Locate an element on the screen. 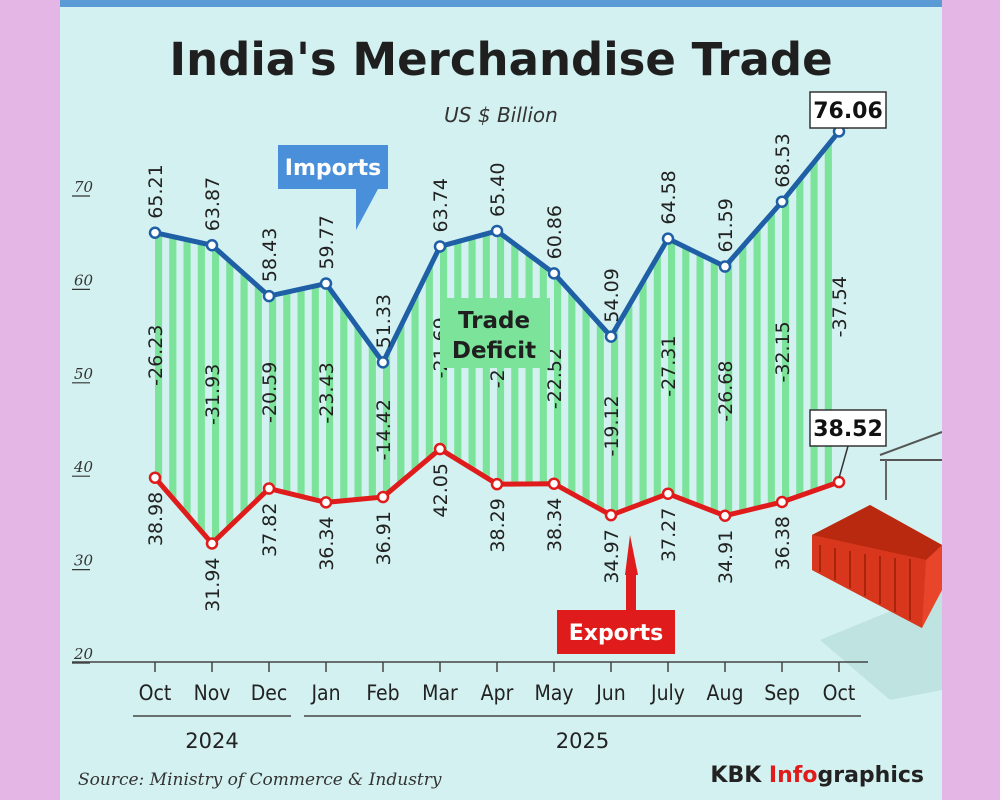 This screenshot has width=1000, height=800. chart-subtitle: US $ Billion is located at coordinates (501, 115).